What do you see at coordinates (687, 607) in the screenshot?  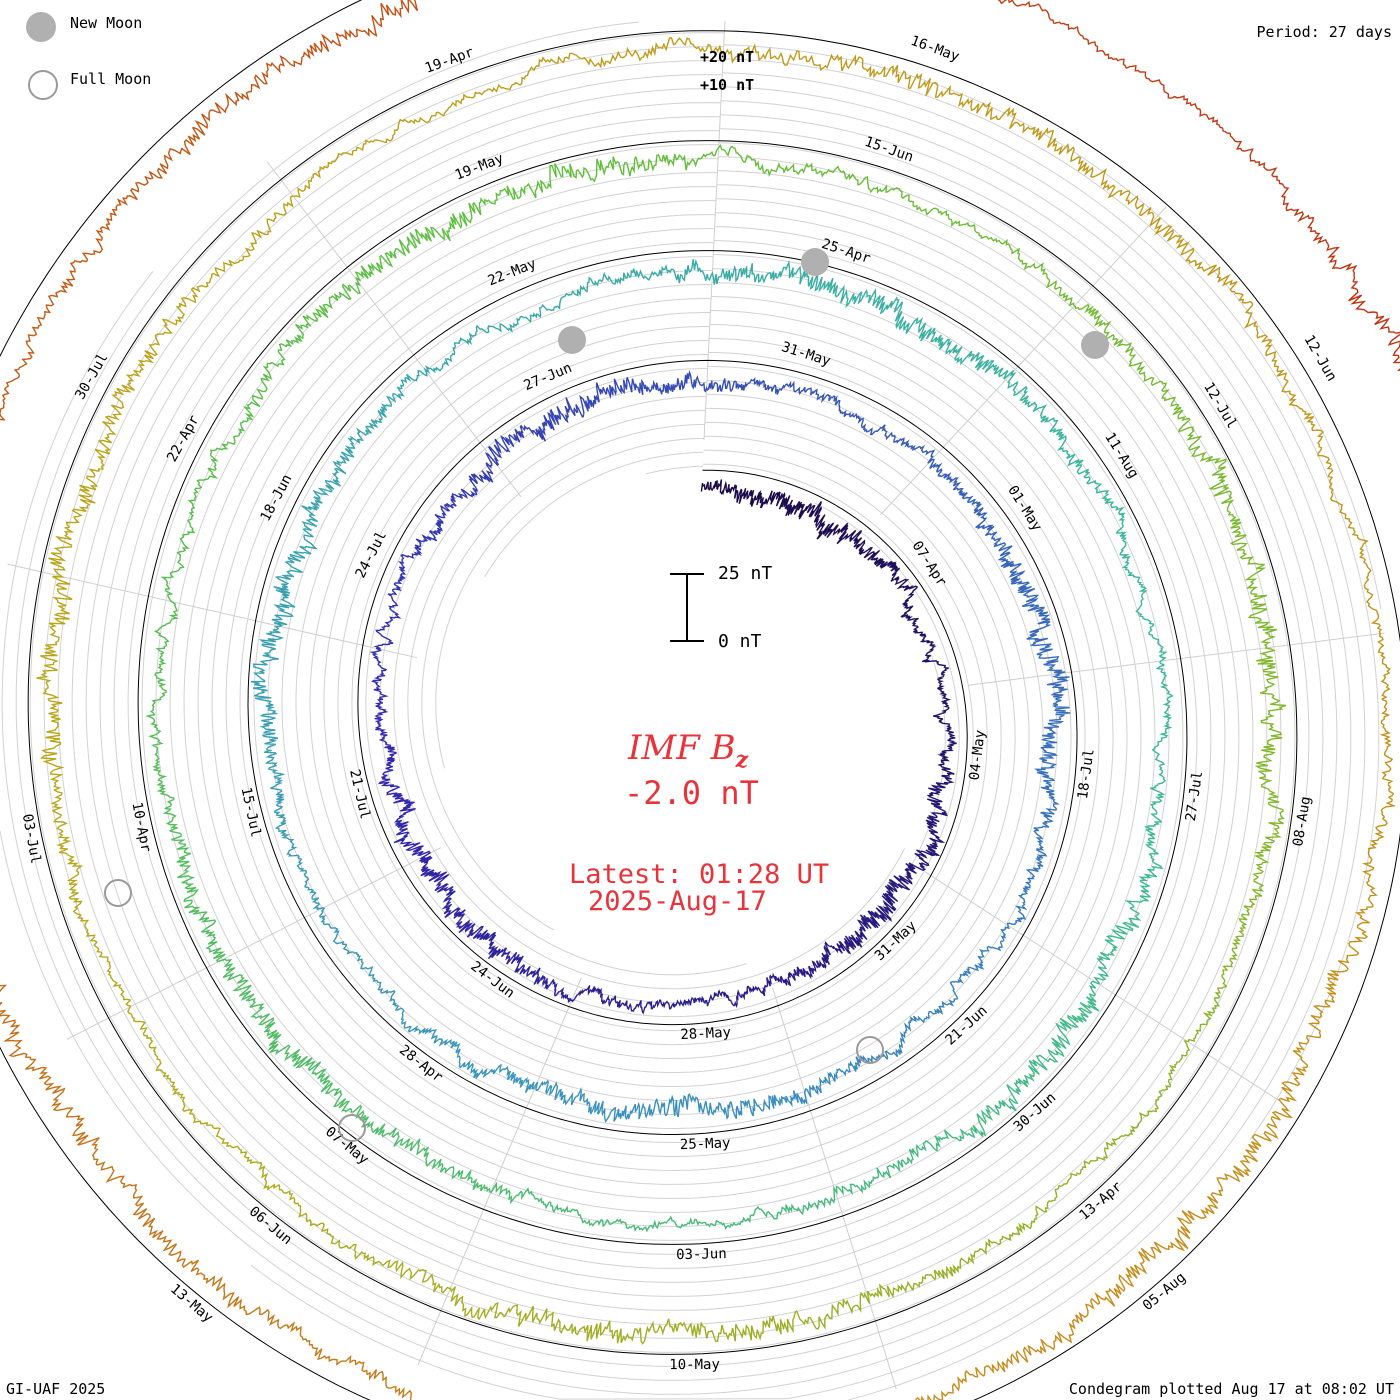 I see `scale-bar` at bounding box center [687, 607].